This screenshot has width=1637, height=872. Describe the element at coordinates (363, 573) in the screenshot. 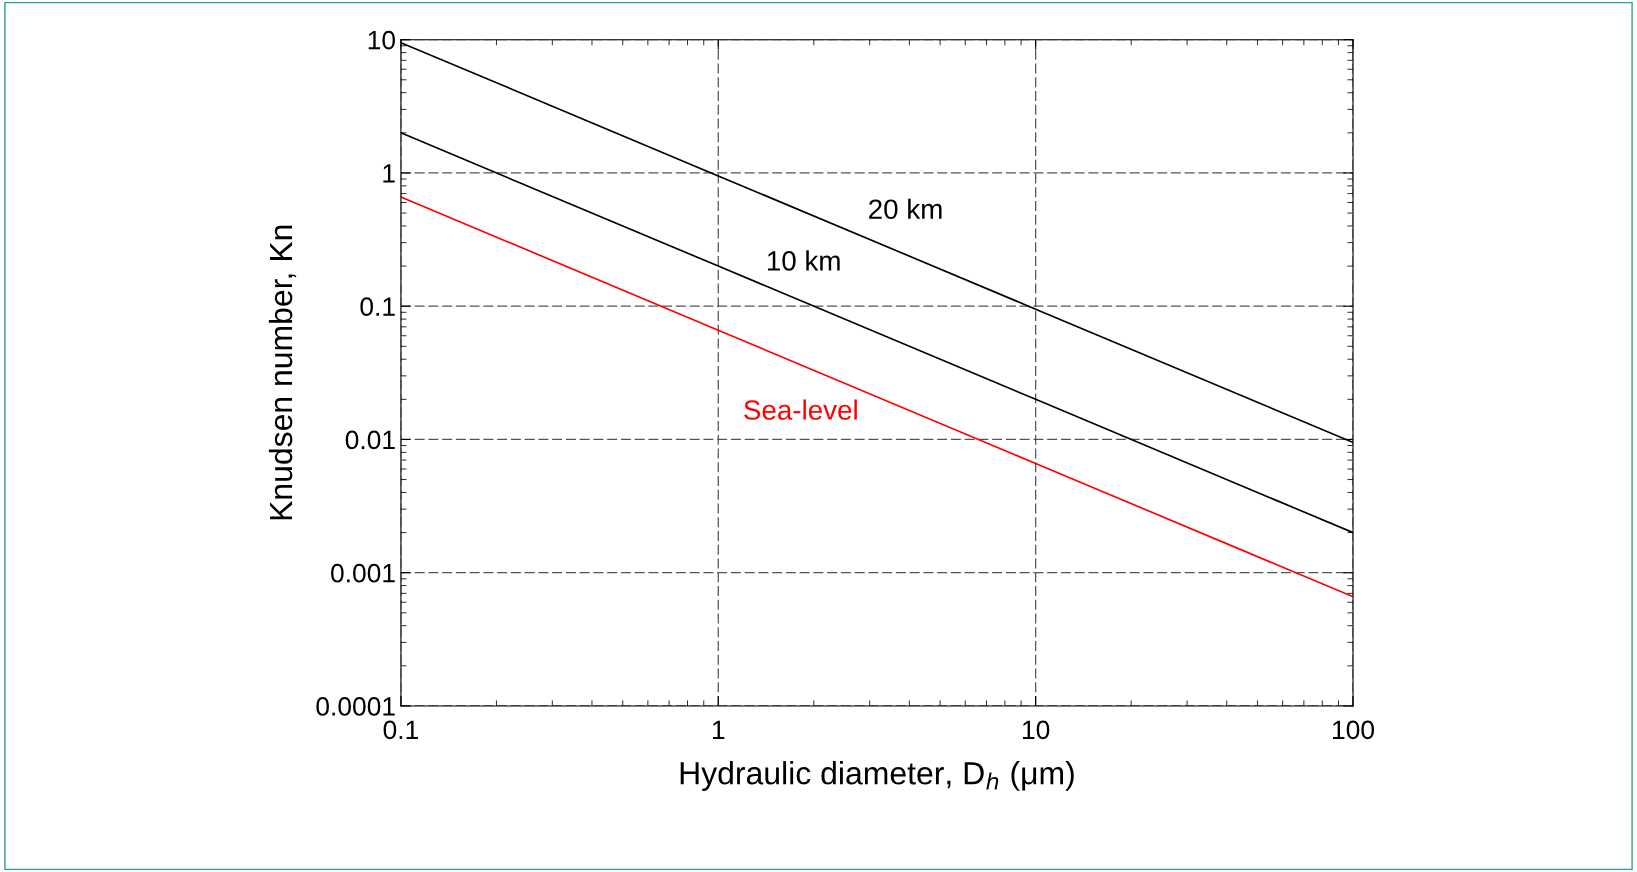

I see `y-tick-label: 0.001` at that location.